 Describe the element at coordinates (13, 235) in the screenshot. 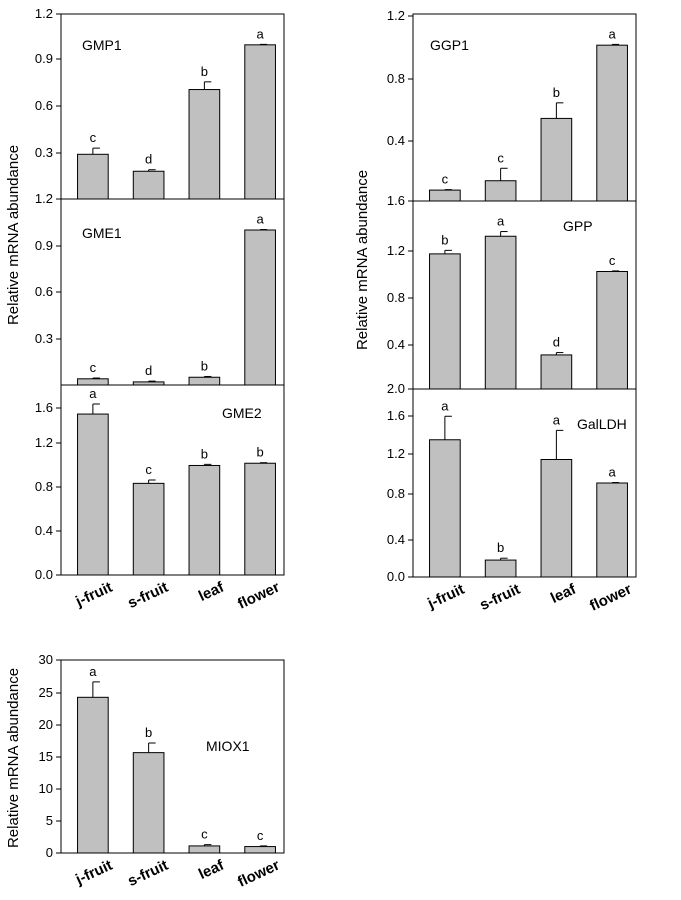

I see `left-column-ylabel: Relative mRNA abundance` at that location.